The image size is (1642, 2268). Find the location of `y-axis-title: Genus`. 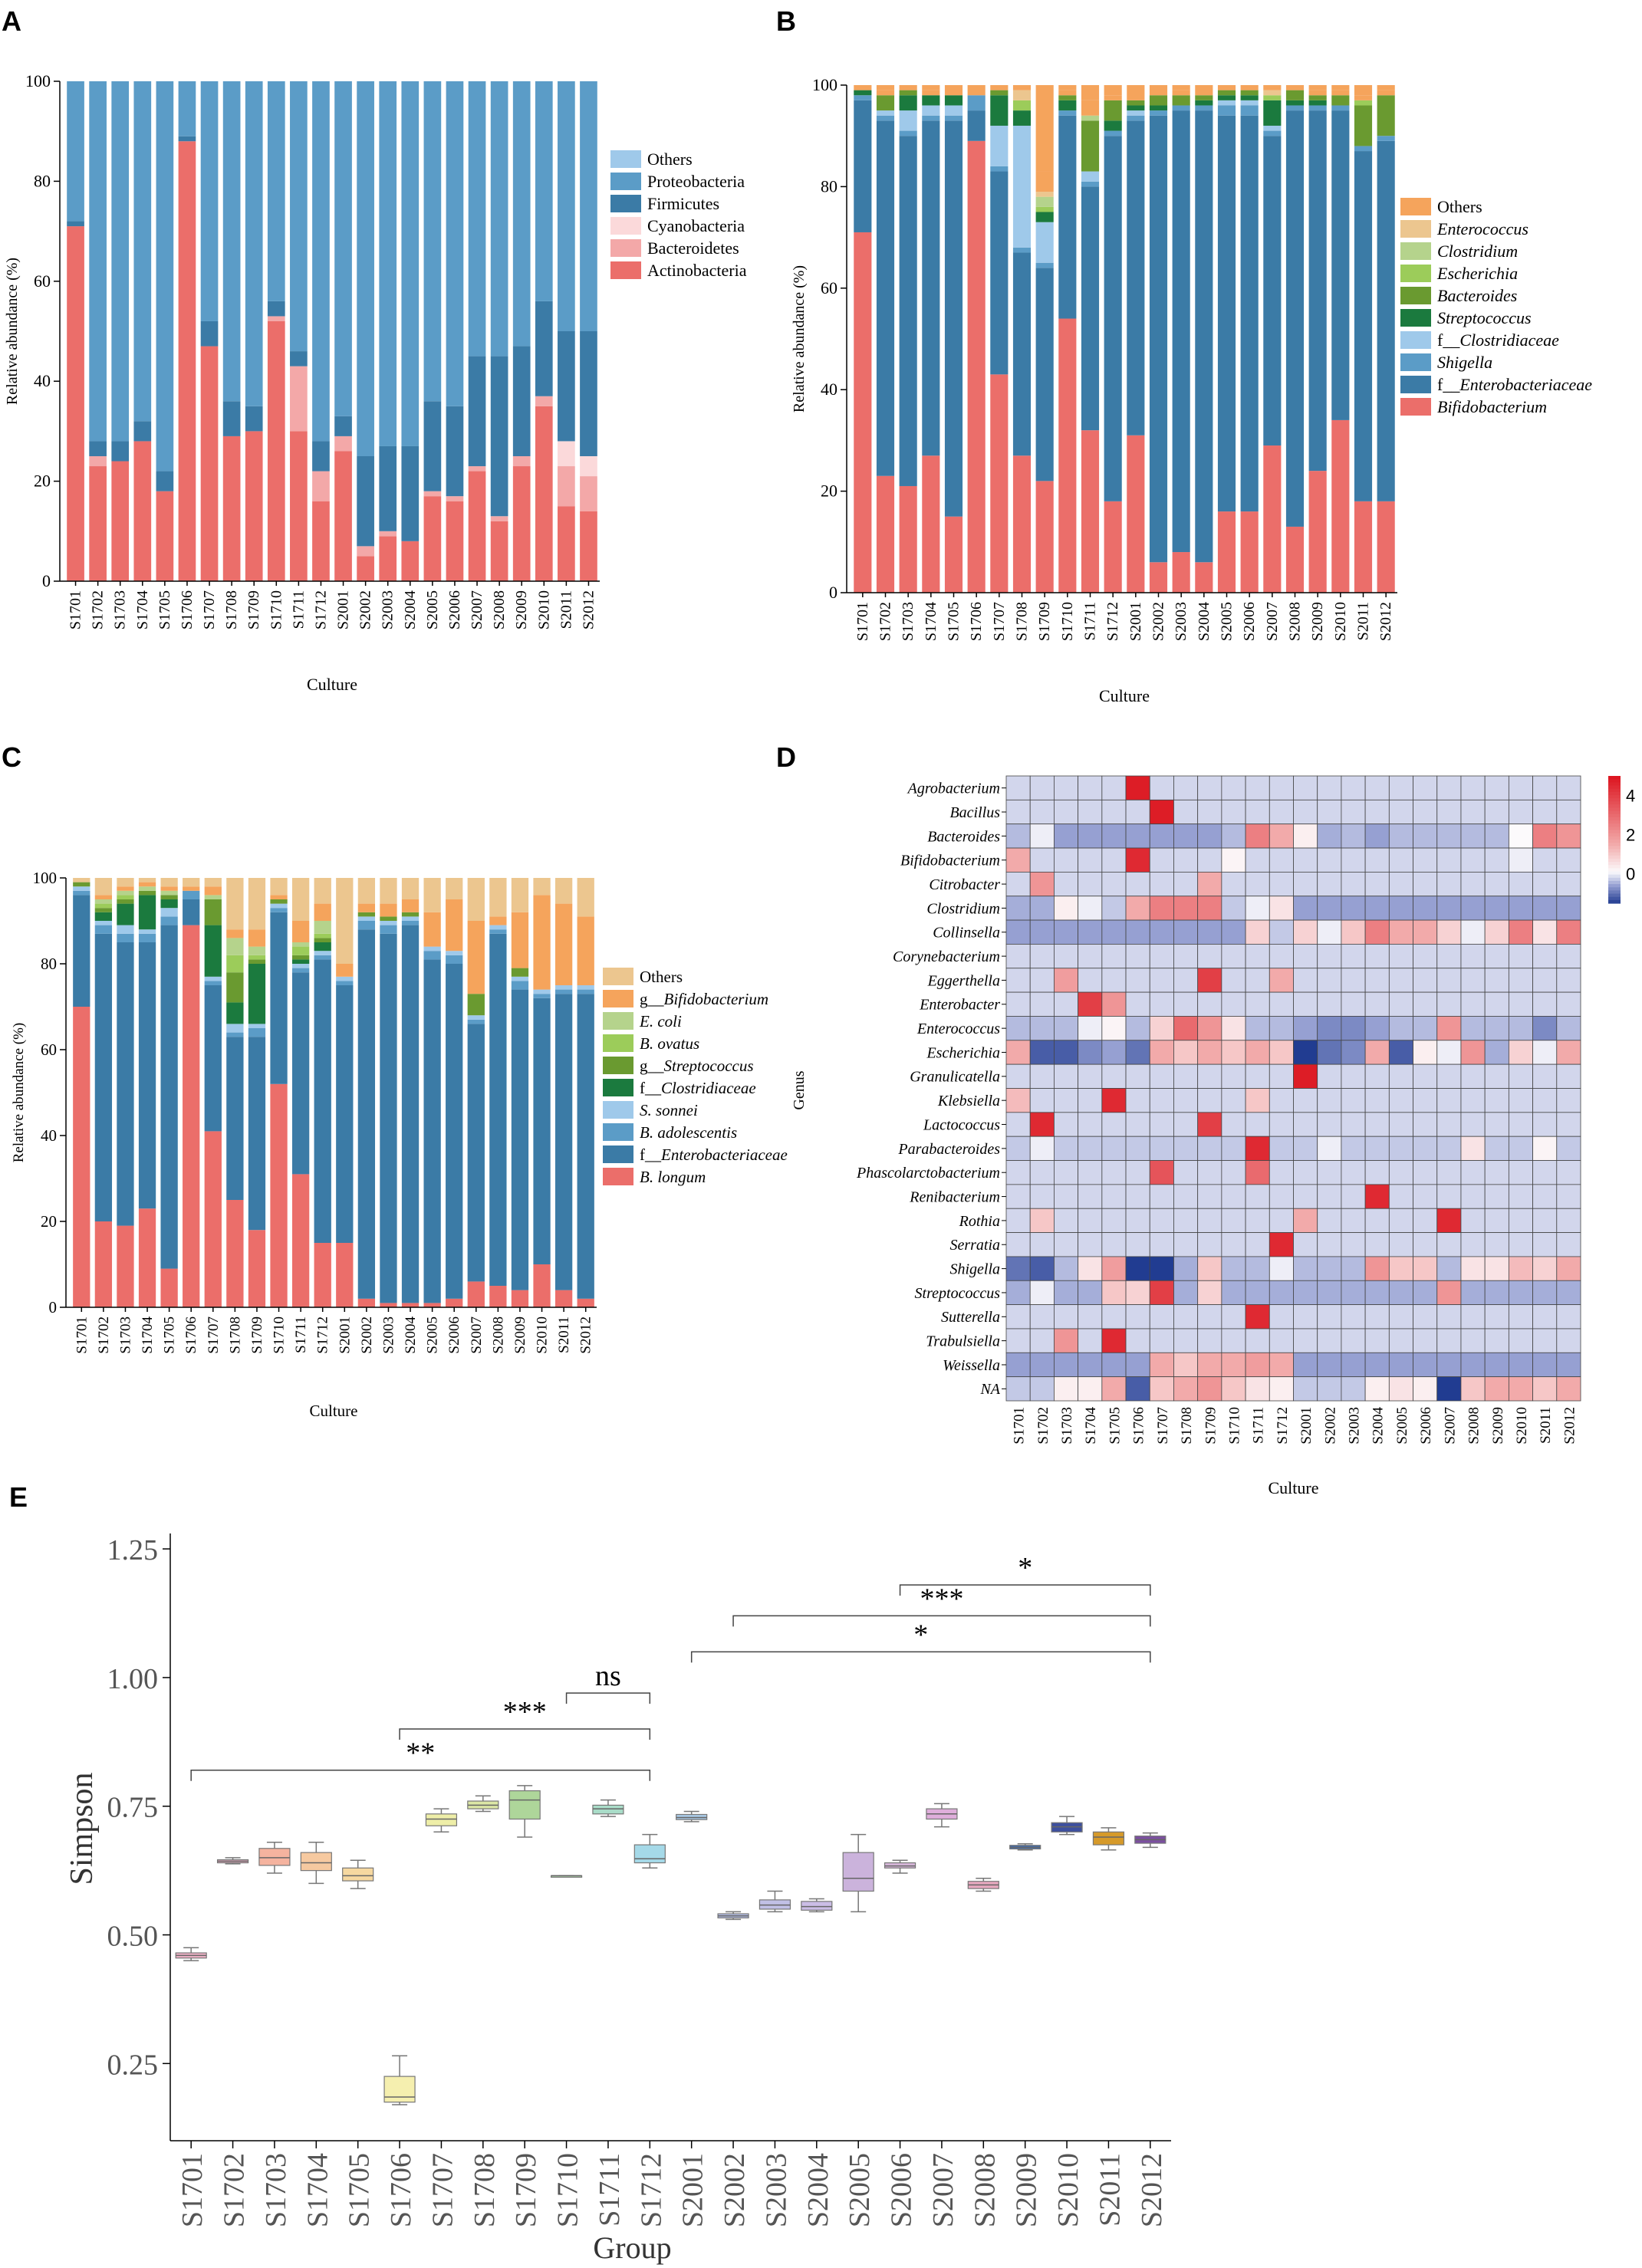

y-axis-title: Genus is located at coordinates (799, 1089).